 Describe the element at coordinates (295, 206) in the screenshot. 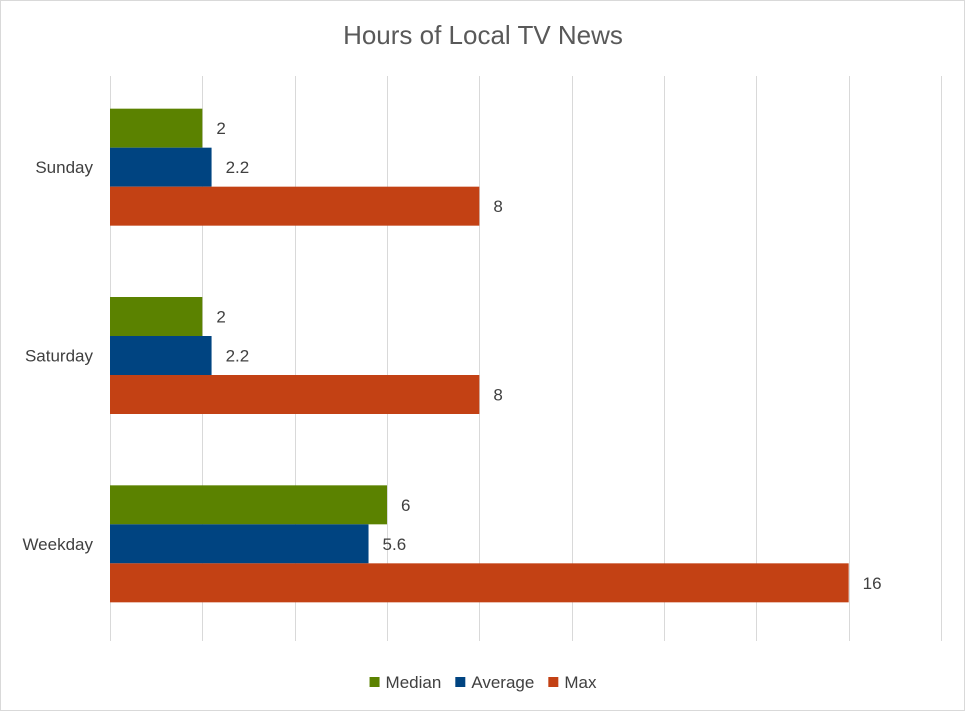

I see `bar-max-sunday` at that location.